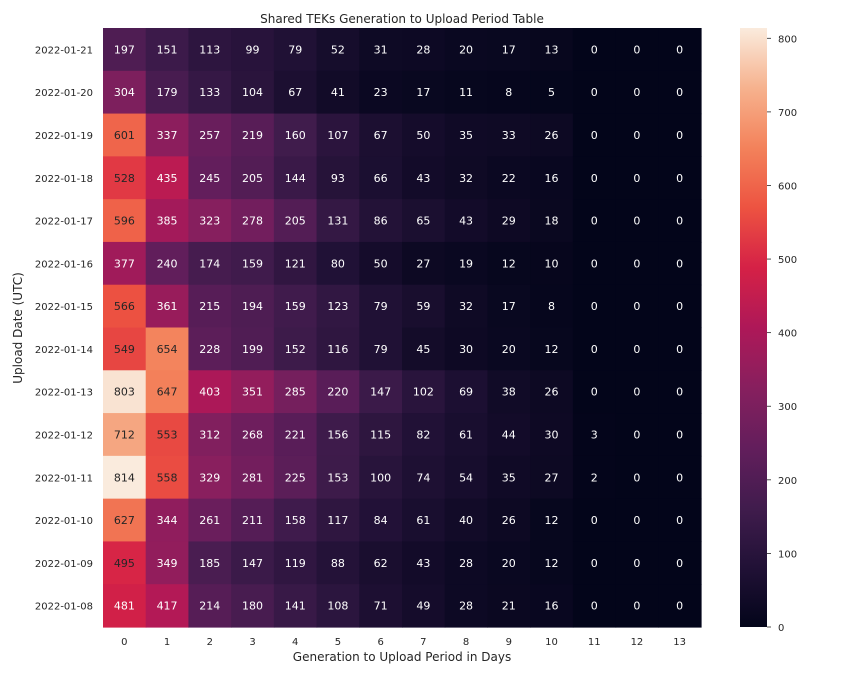  I want to click on cell-value-label: 344, so click(167, 520).